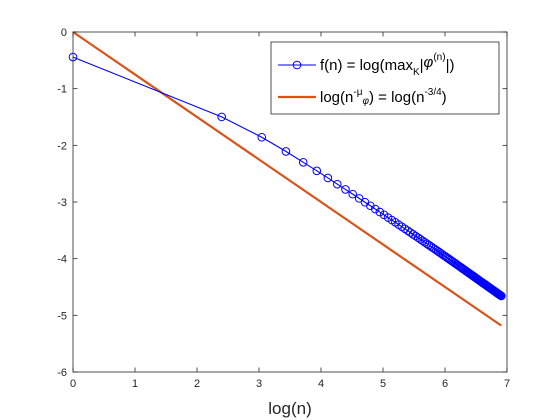  What do you see at coordinates (62, 203) in the screenshot?
I see `y-tick-label: -3` at bounding box center [62, 203].